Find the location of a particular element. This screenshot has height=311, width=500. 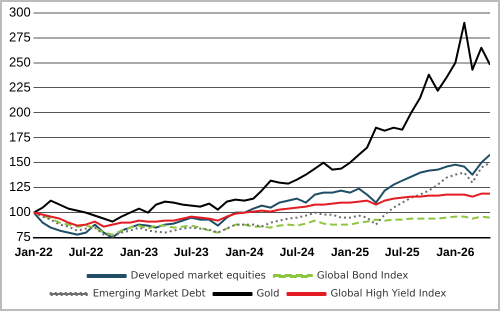

x-tick-label: Jan-24 is located at coordinates (244, 252).